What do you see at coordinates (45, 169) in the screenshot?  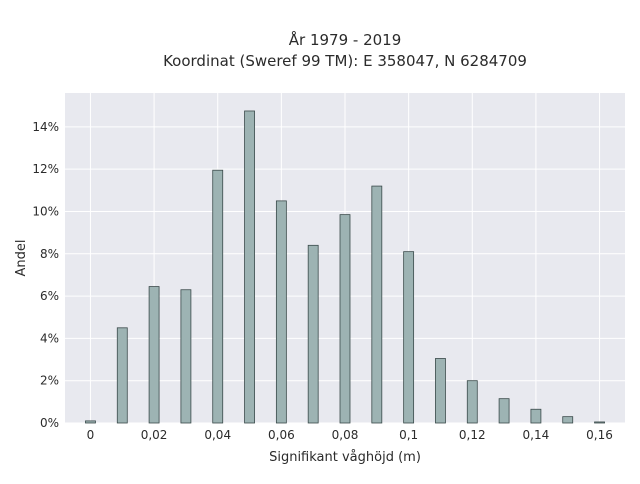 I see `y-tick-label: 12%` at bounding box center [45, 169].